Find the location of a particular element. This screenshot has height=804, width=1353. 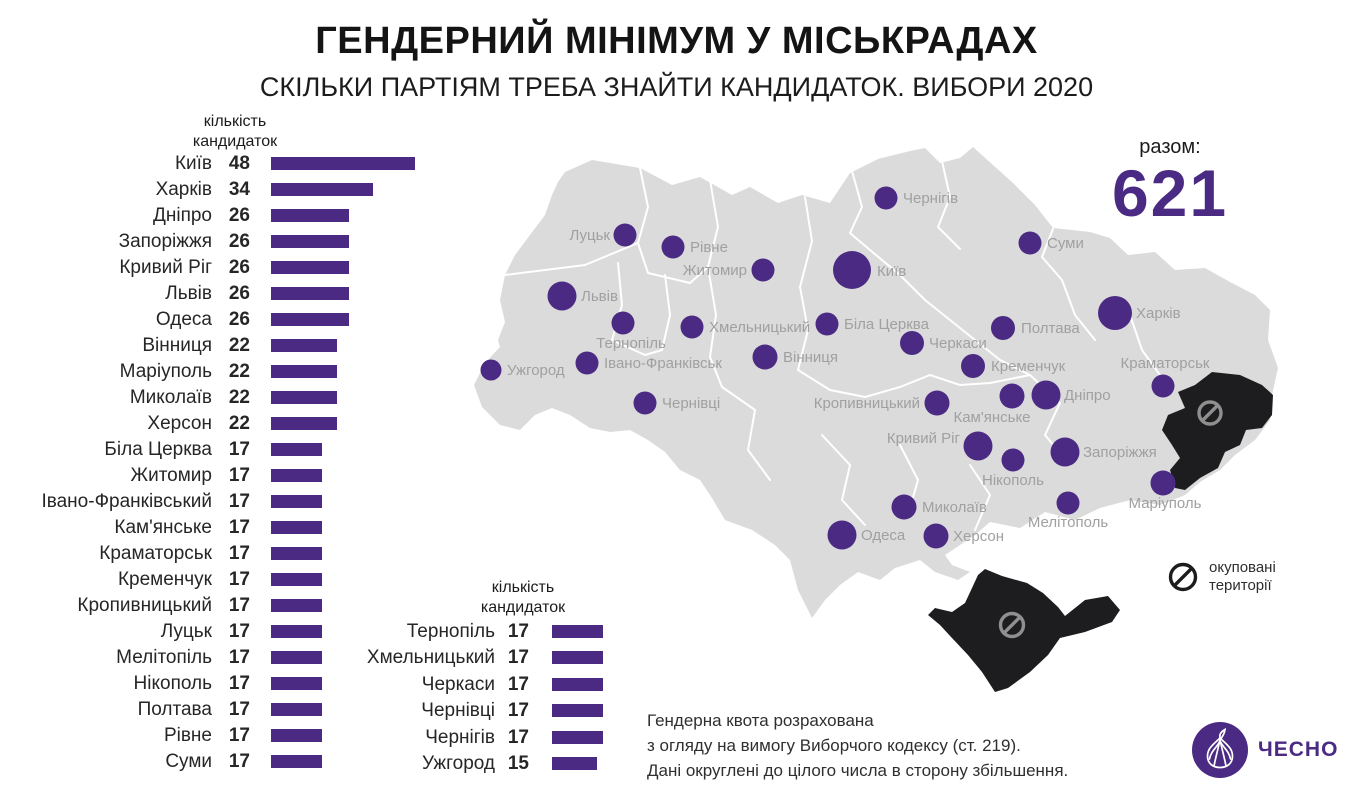

city-label: Чернігів is located at coordinates (930, 198).